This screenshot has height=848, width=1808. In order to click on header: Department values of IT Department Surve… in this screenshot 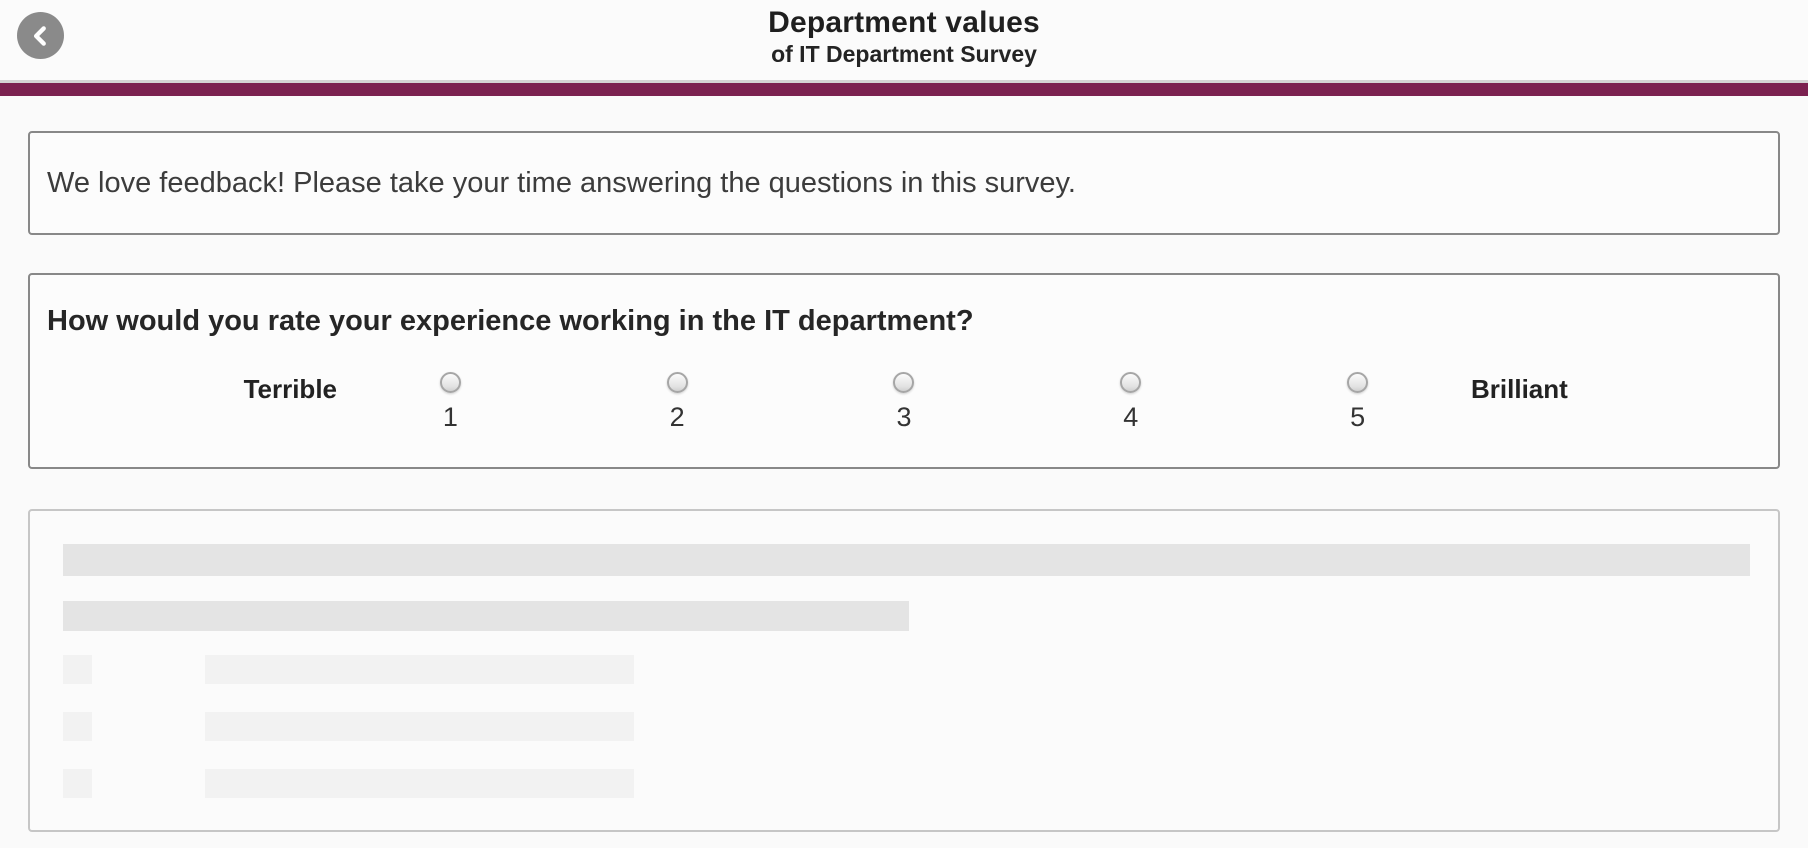, I will do `click(904, 40)`.